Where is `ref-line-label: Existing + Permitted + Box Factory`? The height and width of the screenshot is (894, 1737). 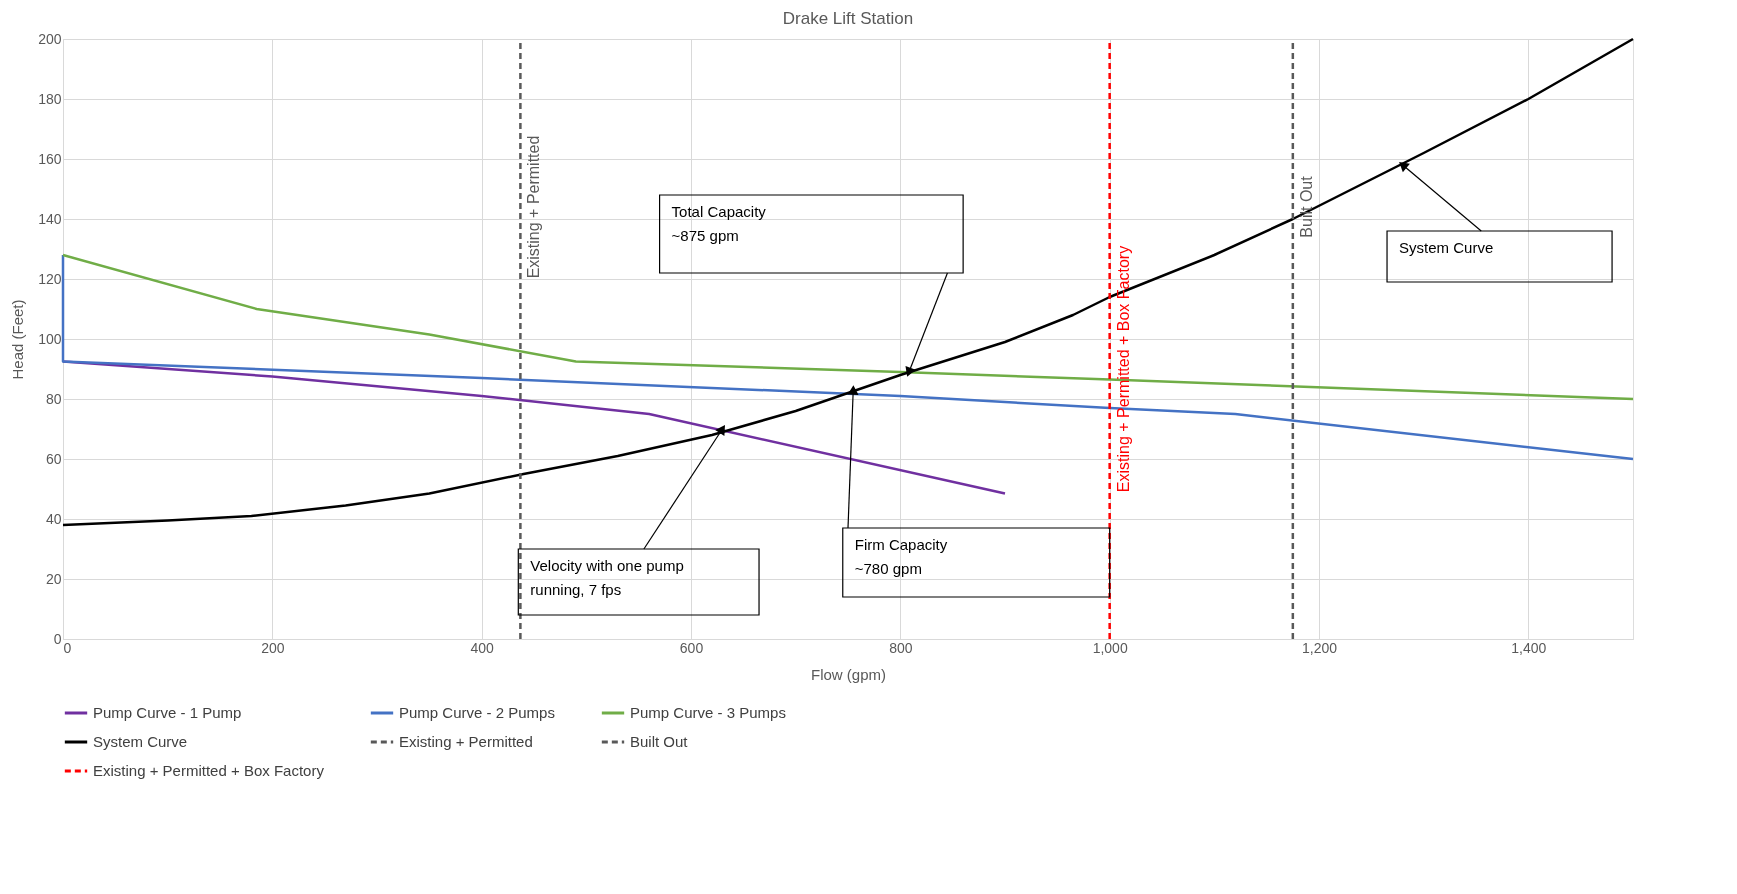
ref-line-label: Existing + Permitted + Box Factory is located at coordinates (1123, 369).